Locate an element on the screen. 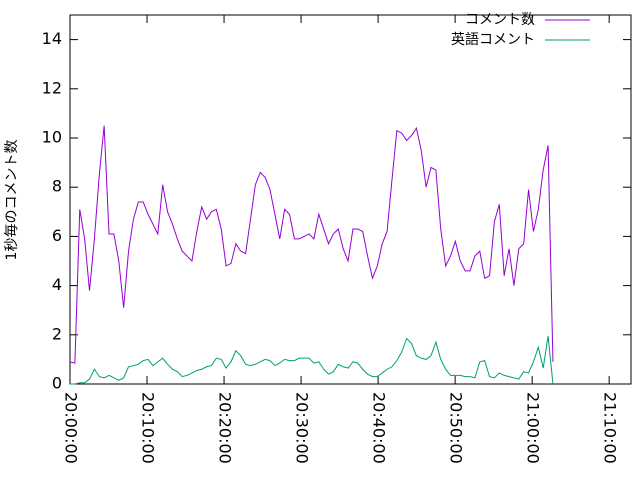  line-series is located at coordinates (312, 360).